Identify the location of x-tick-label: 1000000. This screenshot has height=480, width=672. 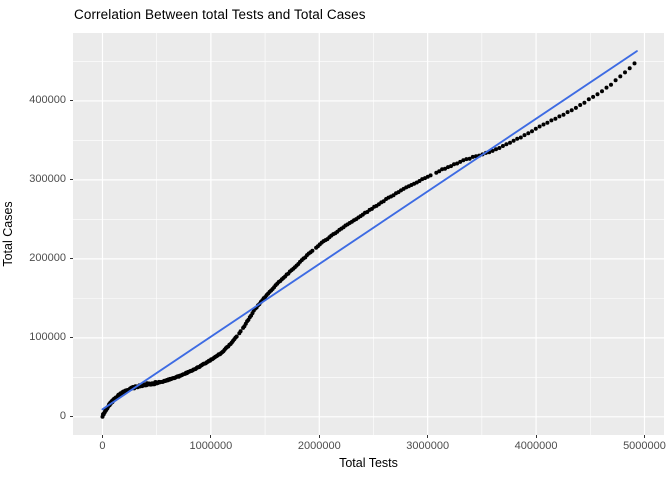
(211, 446).